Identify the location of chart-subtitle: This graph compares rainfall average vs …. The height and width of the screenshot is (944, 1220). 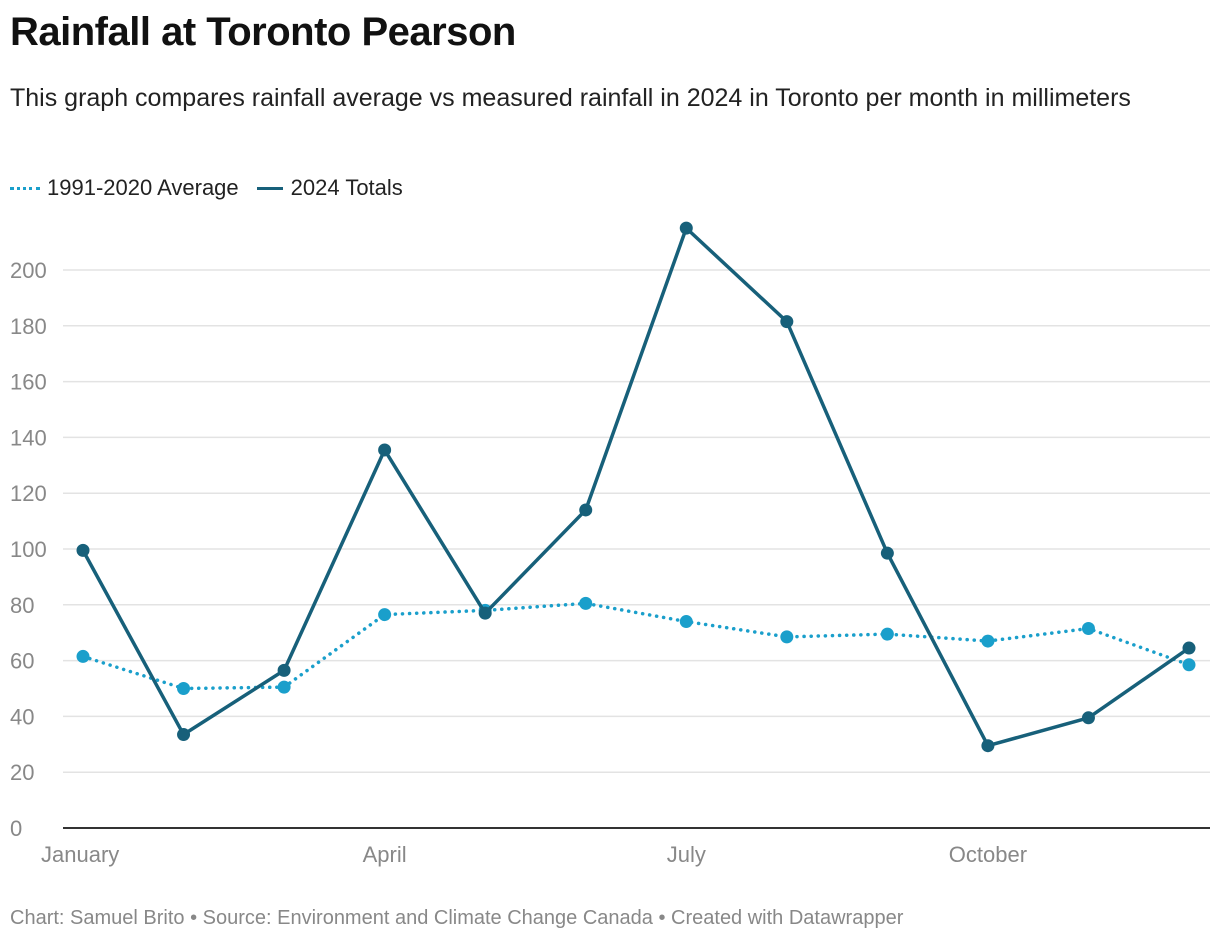
(570, 98).